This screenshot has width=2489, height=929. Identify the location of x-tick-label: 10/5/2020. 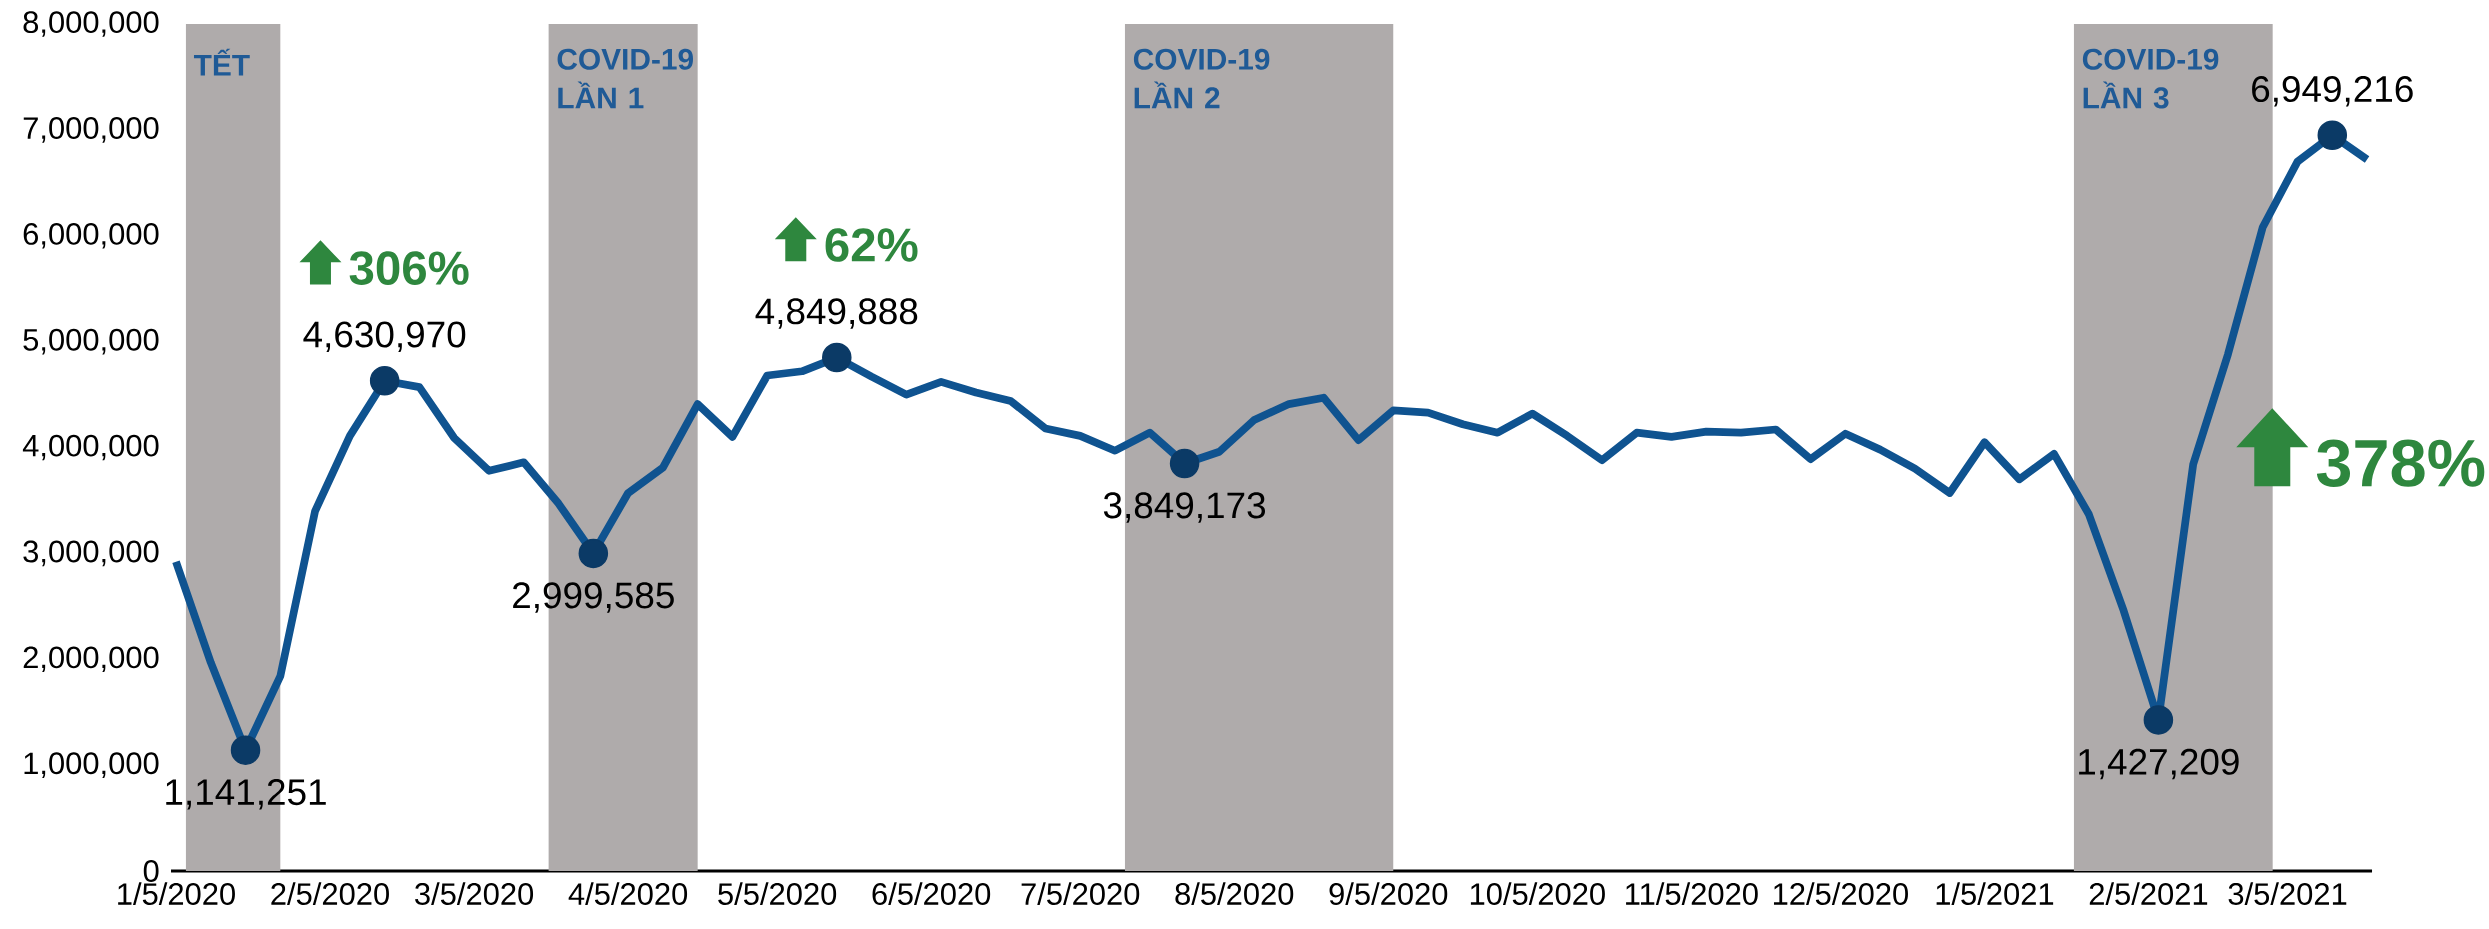
(1537, 893).